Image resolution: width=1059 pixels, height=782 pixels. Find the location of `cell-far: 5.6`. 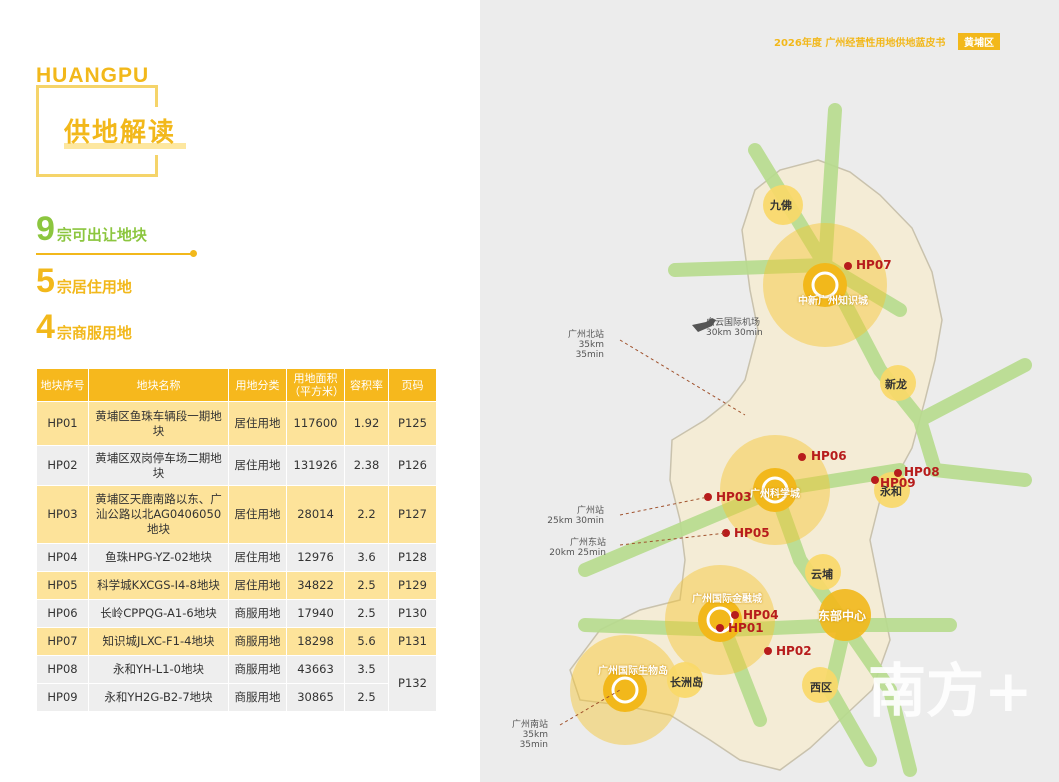

cell-far: 5.6 is located at coordinates (366, 641).